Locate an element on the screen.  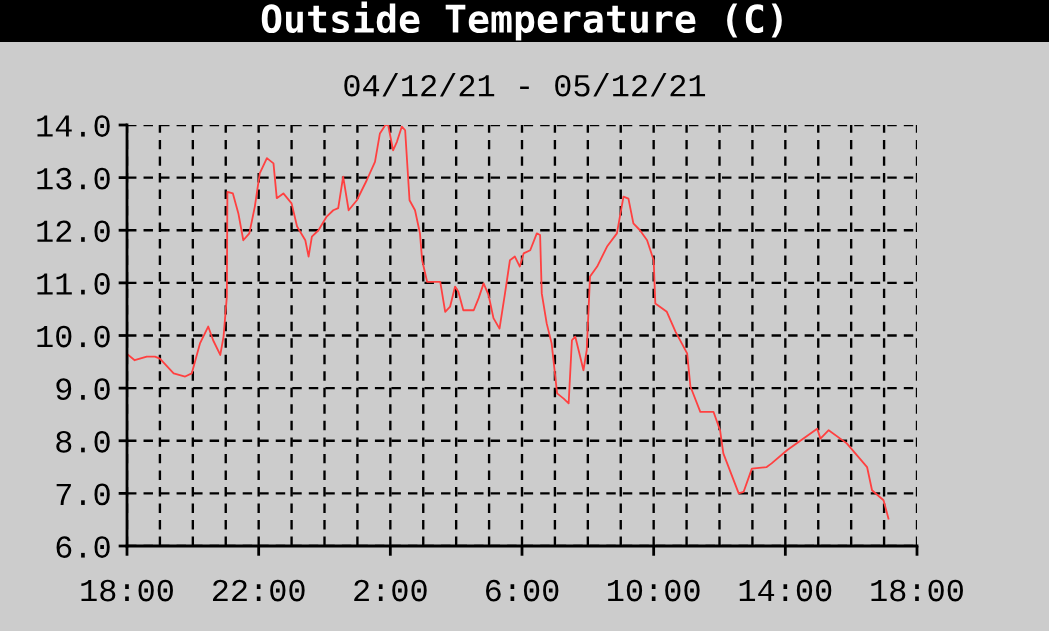
x-tick-label: 22:00 is located at coordinates (258, 590).